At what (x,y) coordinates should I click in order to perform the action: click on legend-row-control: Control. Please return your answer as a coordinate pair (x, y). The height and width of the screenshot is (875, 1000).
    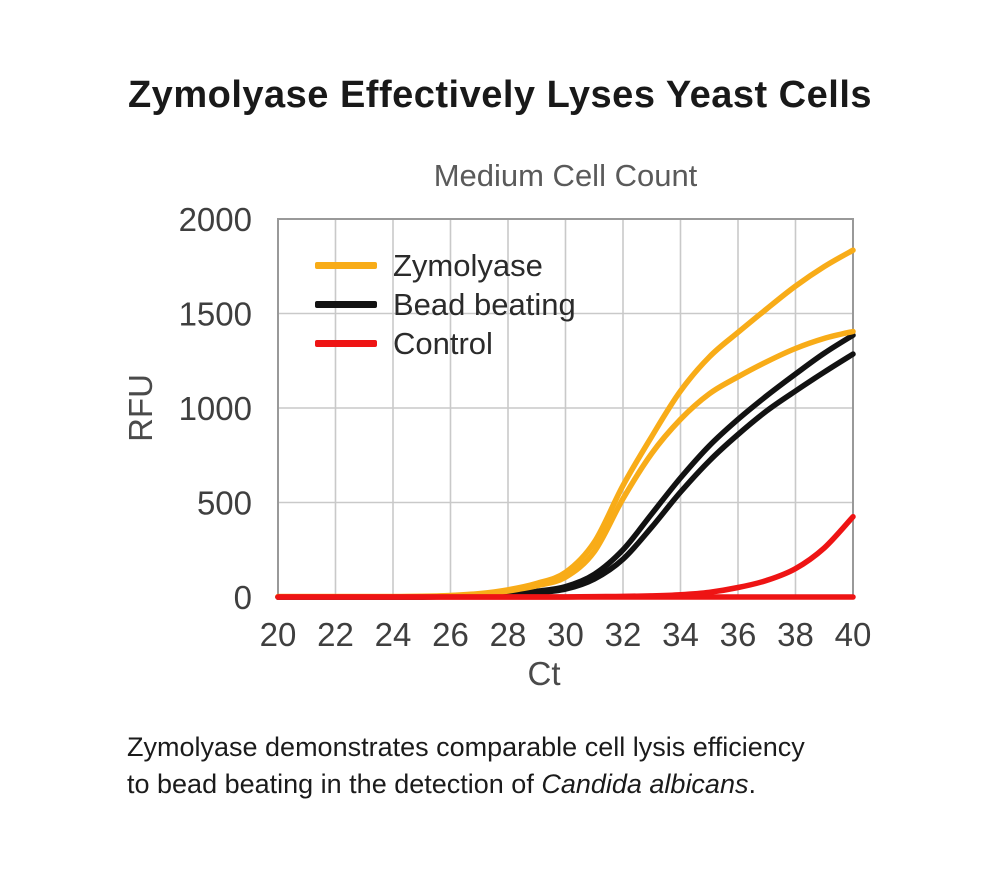
    Looking at the image, I should click on (445, 343).